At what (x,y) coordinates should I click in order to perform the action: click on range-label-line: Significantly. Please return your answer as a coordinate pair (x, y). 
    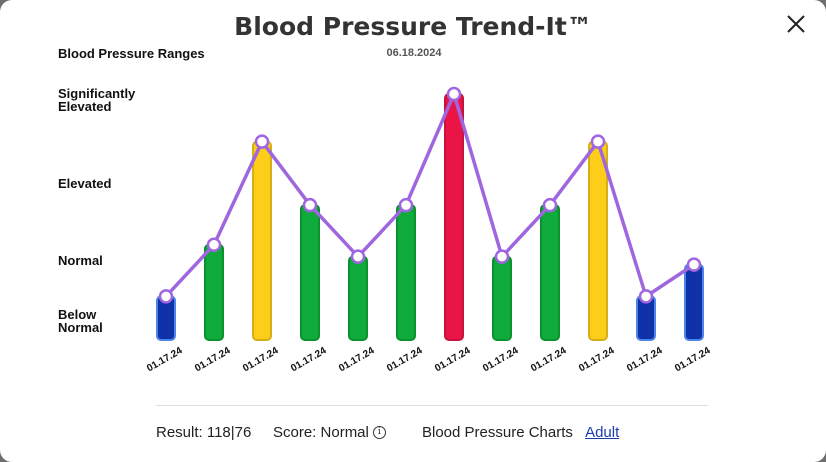
    Looking at the image, I should click on (97, 93).